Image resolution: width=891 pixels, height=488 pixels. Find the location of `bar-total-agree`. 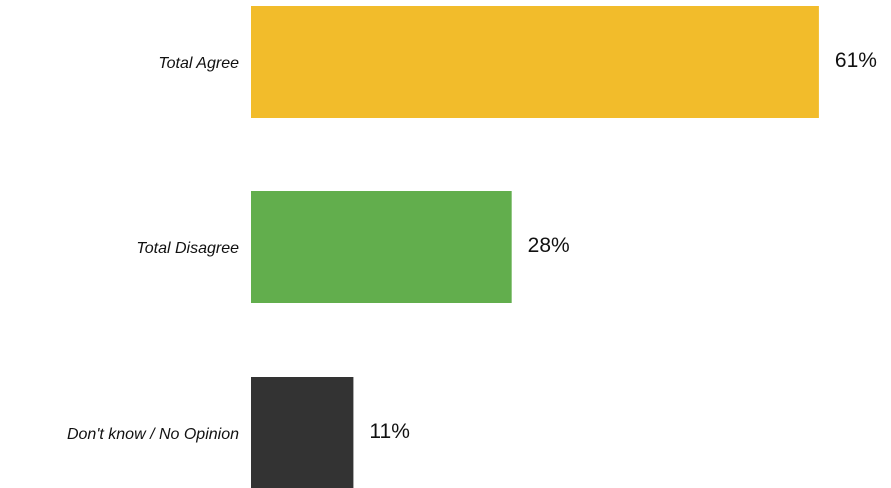

bar-total-agree is located at coordinates (535, 62).